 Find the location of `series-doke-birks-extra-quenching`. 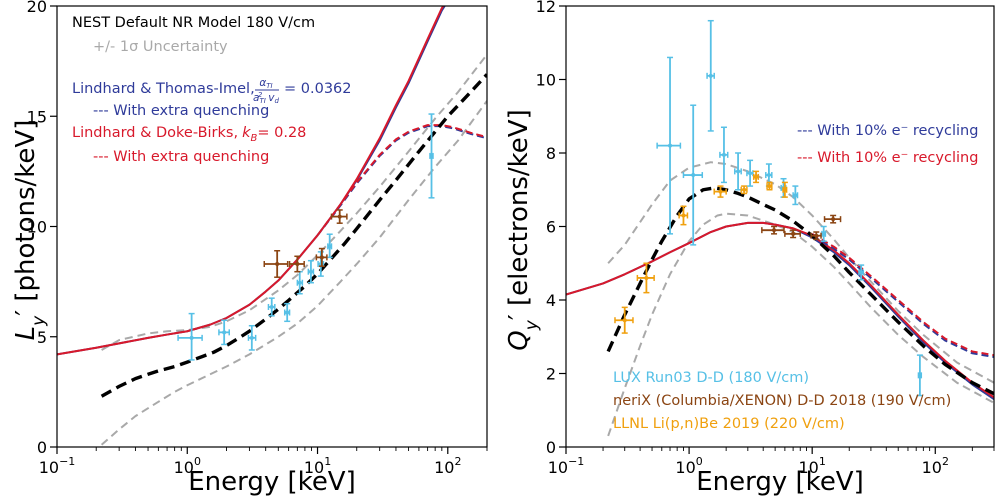

series-doke-birks-extra-quenching is located at coordinates (401, 180).